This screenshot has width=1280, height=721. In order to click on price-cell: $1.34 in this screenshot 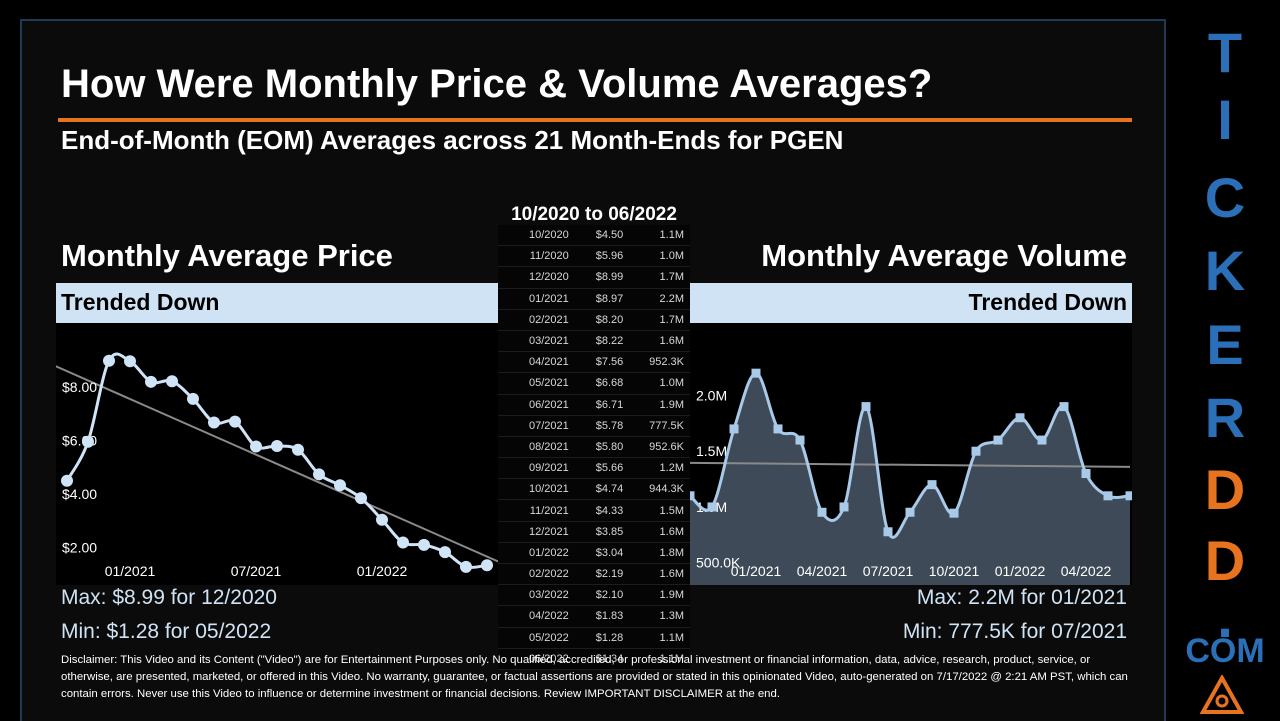, I will do `click(596, 659)`.